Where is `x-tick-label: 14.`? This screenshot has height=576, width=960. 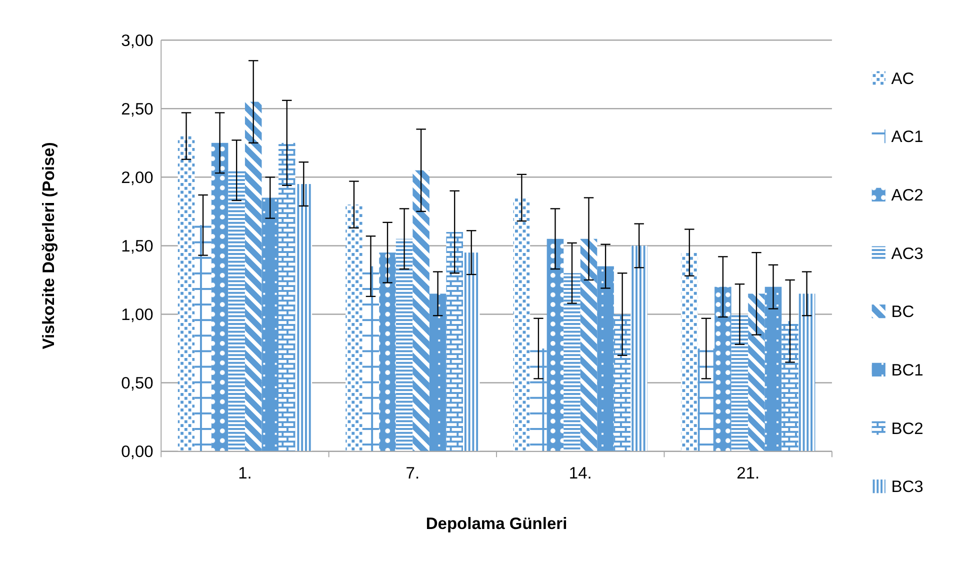
x-tick-label: 14. is located at coordinates (580, 473).